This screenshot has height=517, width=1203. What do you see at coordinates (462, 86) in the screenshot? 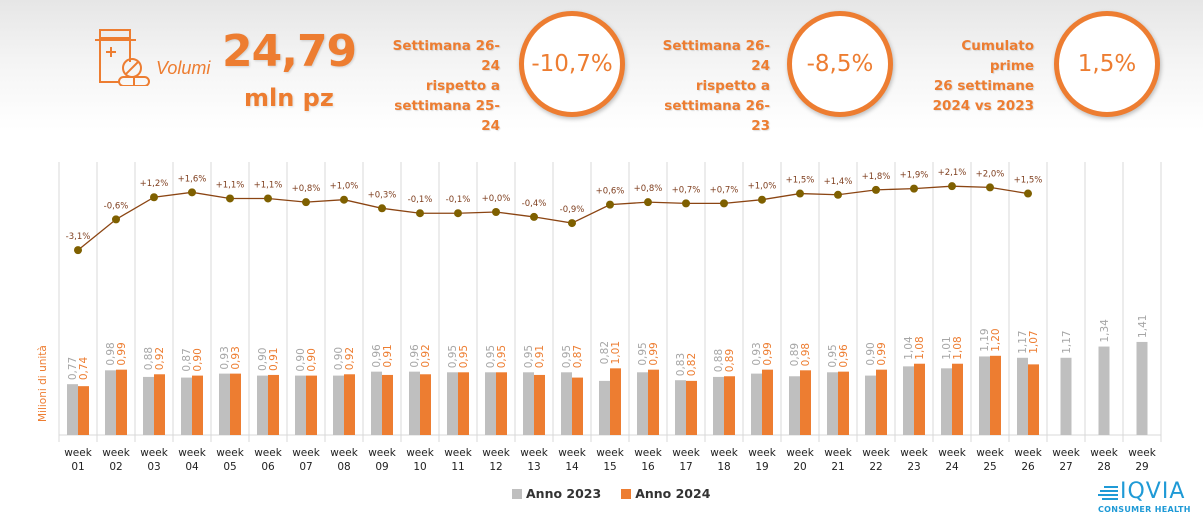
I see `kpi-label-line: rispetto a` at bounding box center [462, 86].